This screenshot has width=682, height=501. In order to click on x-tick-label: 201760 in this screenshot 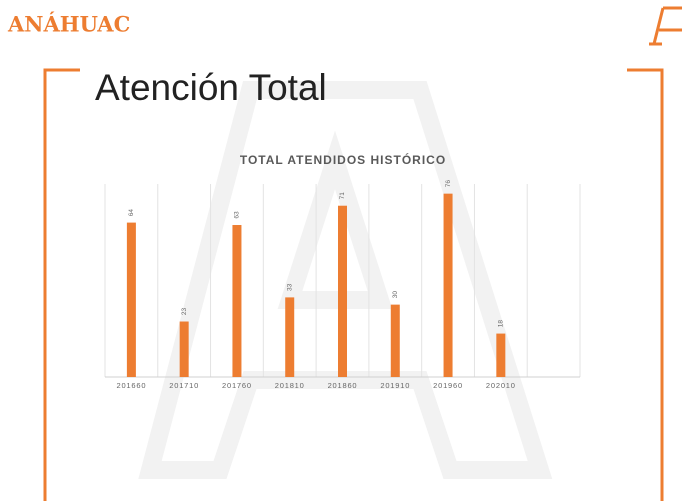, I will do `click(237, 385)`.